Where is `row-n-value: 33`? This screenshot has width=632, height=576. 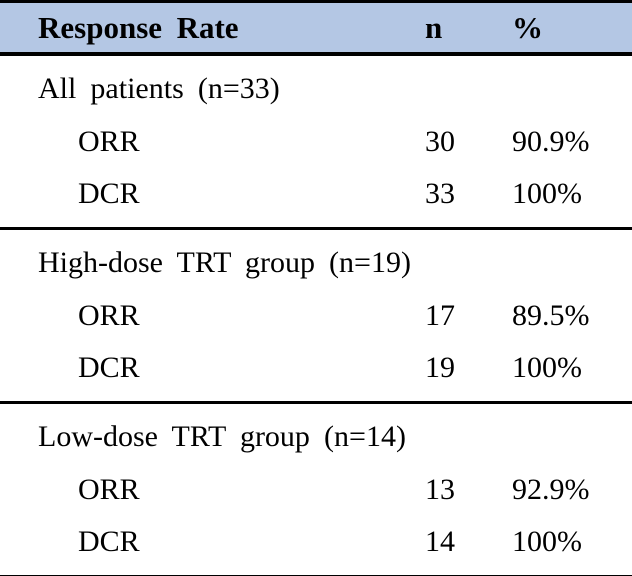
row-n-value: 33 is located at coordinates (468, 199).